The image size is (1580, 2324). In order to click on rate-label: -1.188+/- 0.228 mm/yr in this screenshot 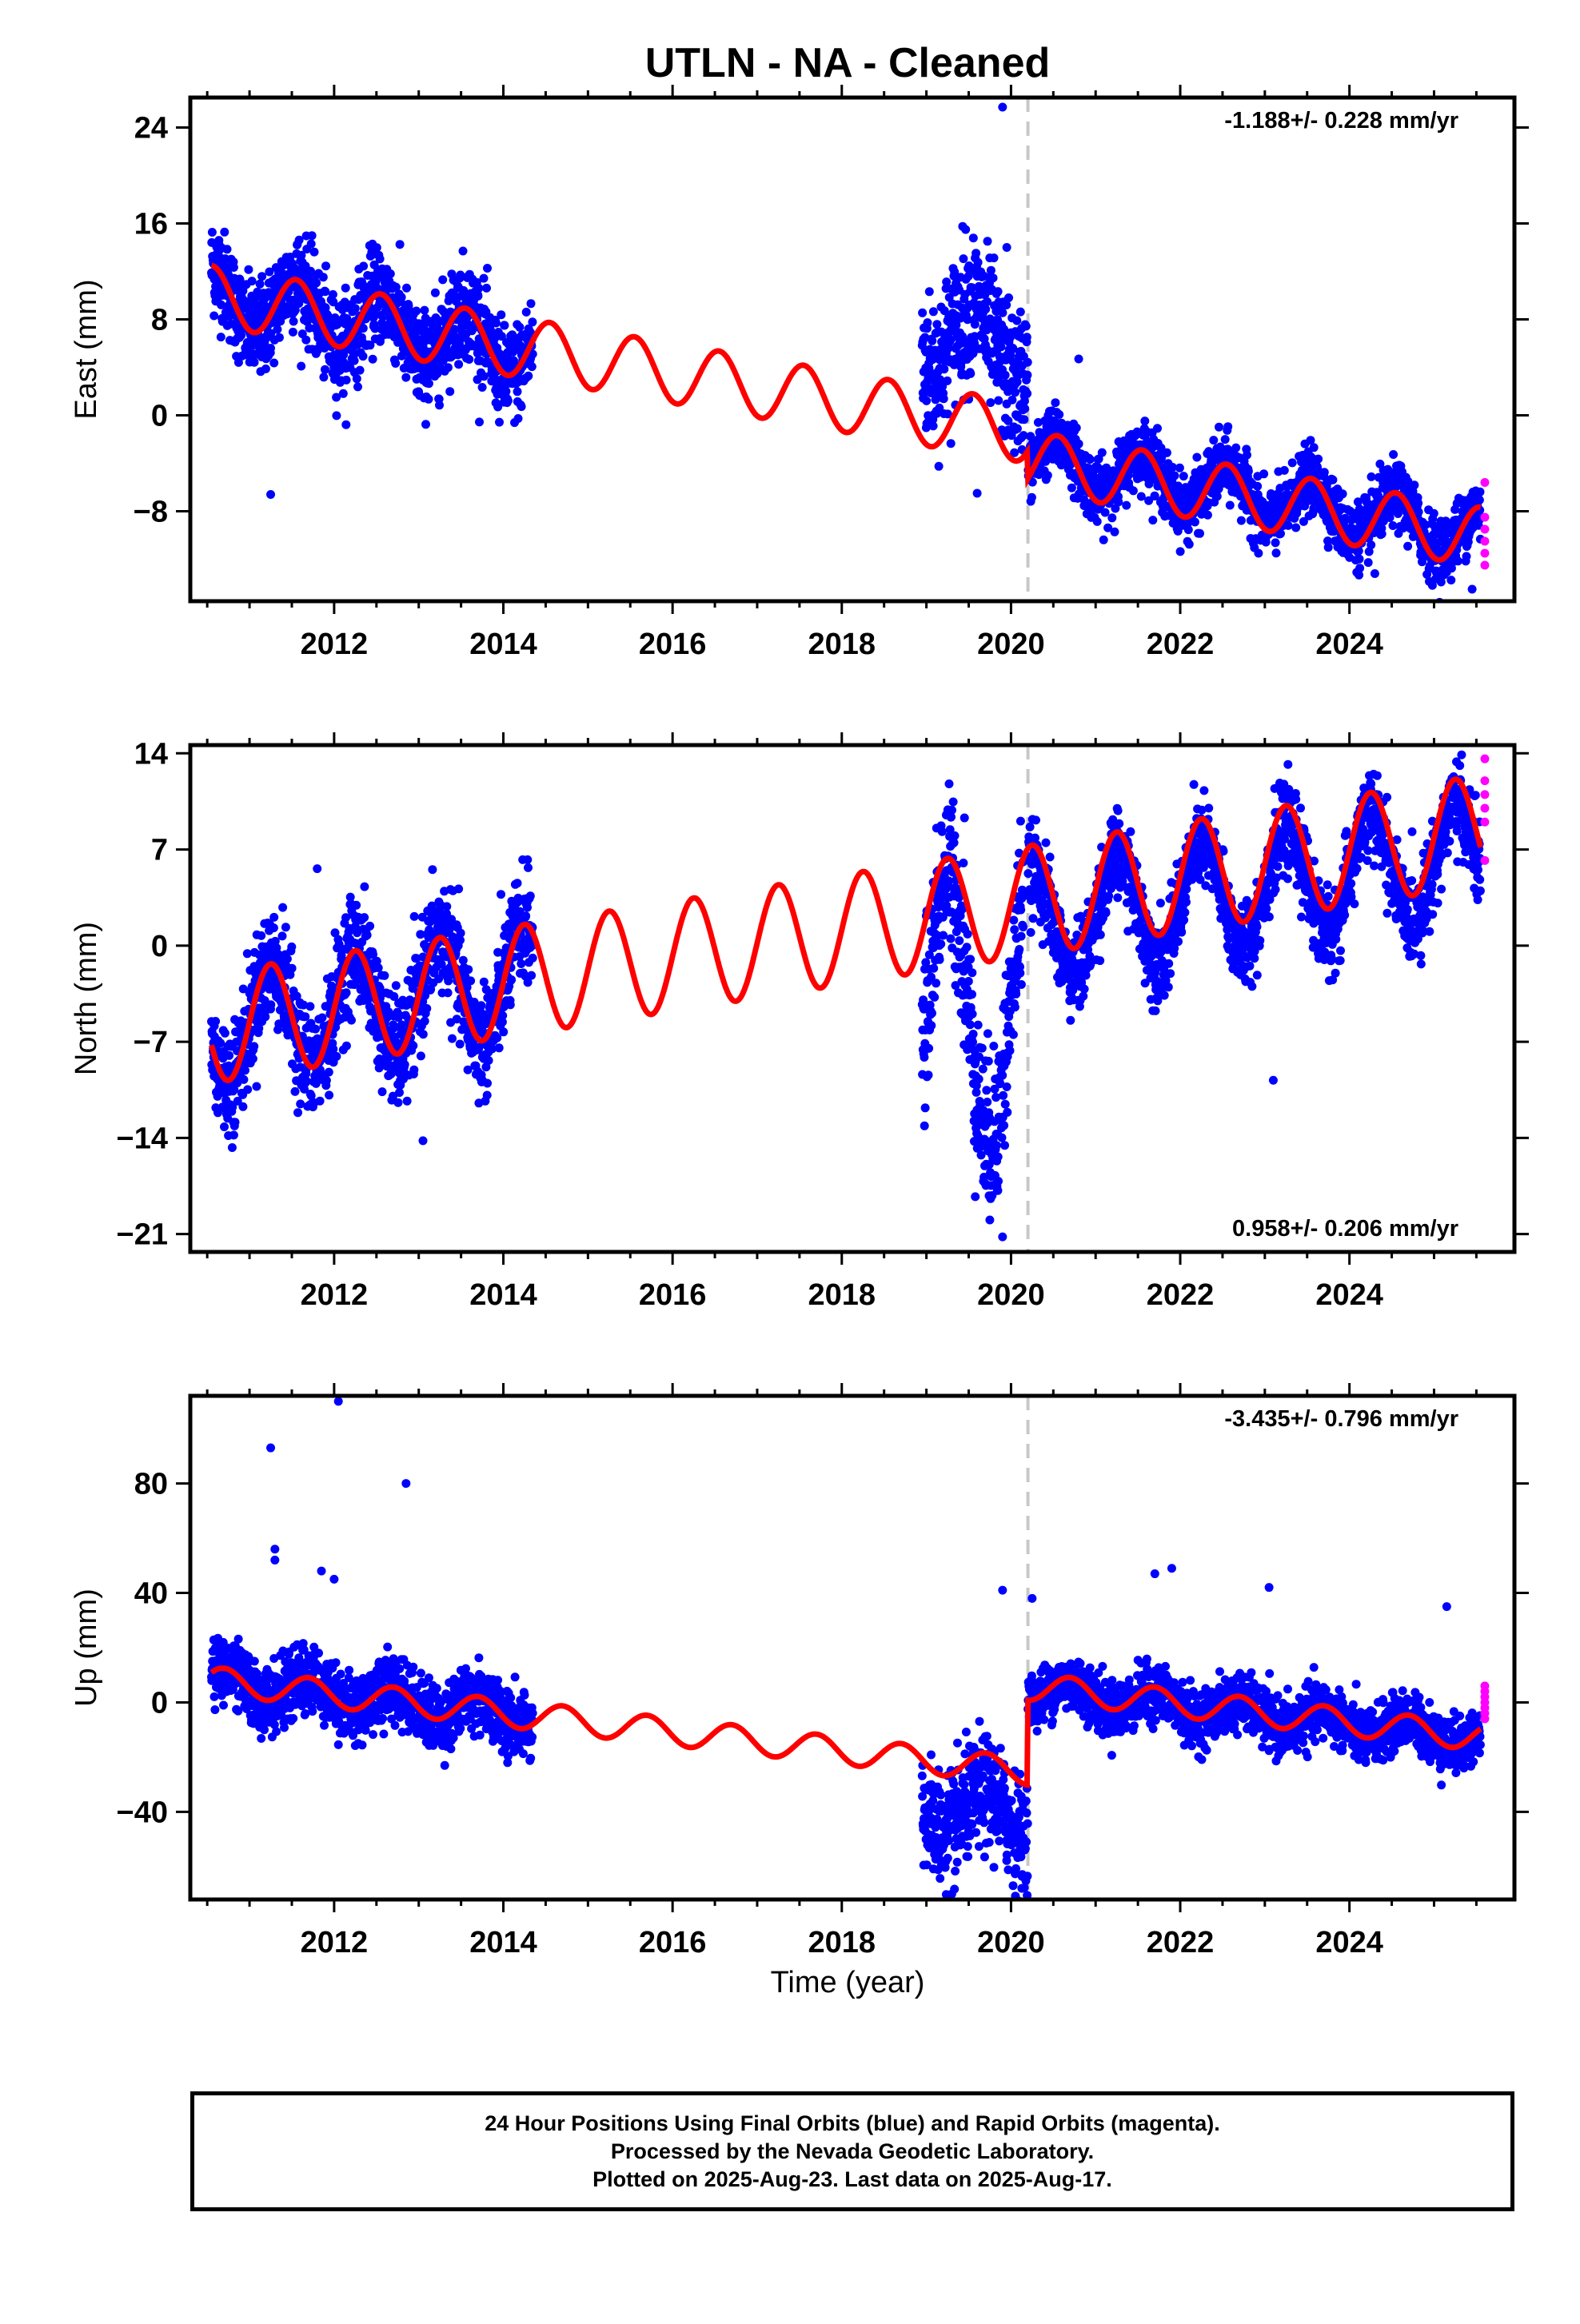, I will do `click(1341, 121)`.